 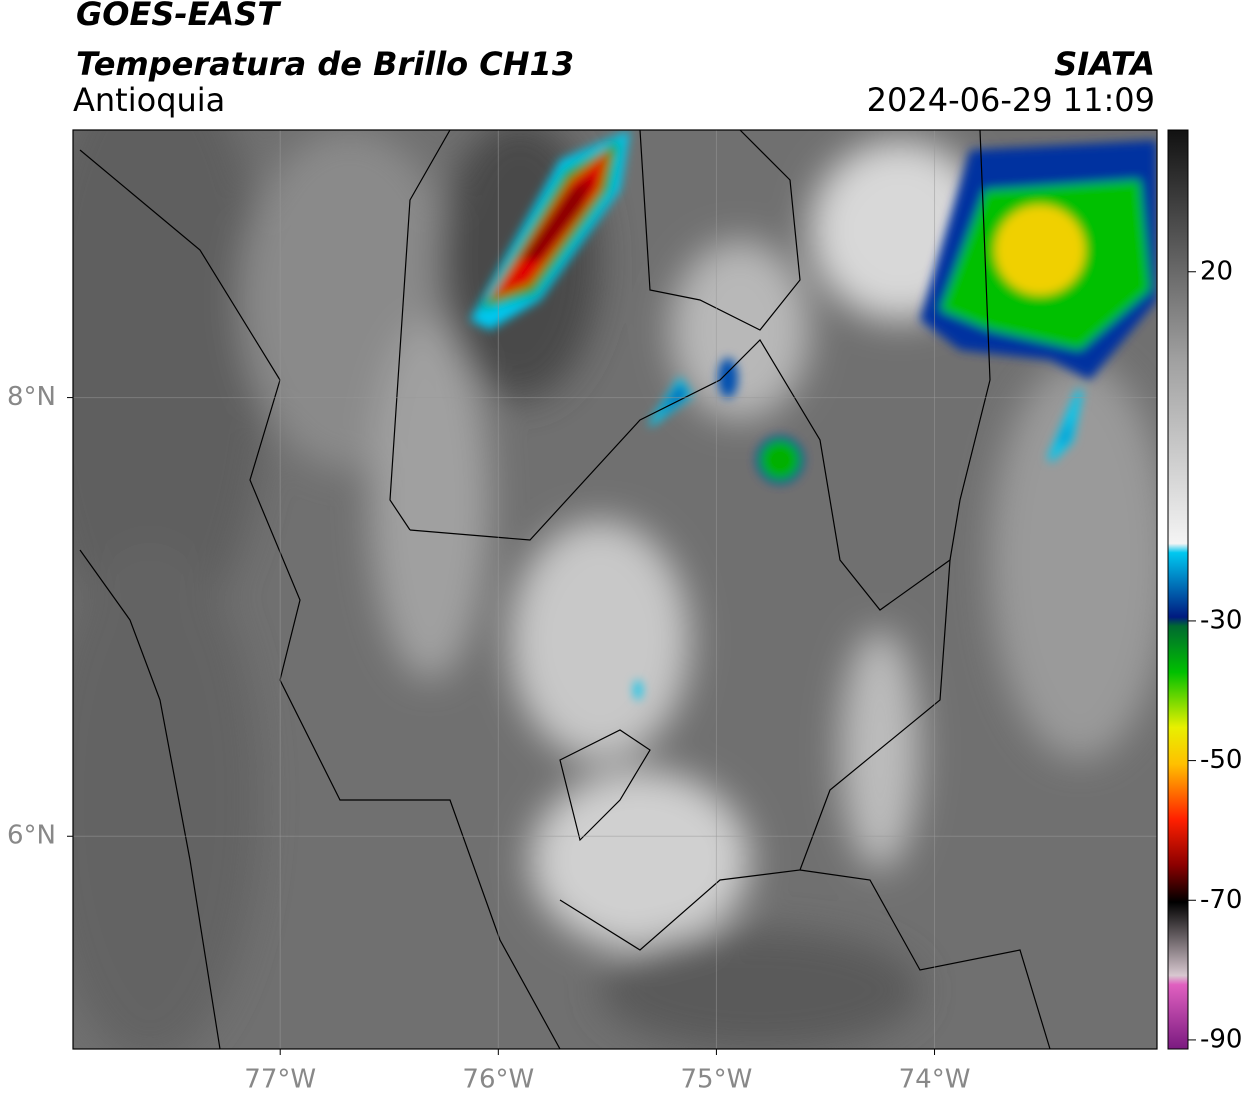 What do you see at coordinates (935, 1080) in the screenshot?
I see `x-tick-label: 74°W` at bounding box center [935, 1080].